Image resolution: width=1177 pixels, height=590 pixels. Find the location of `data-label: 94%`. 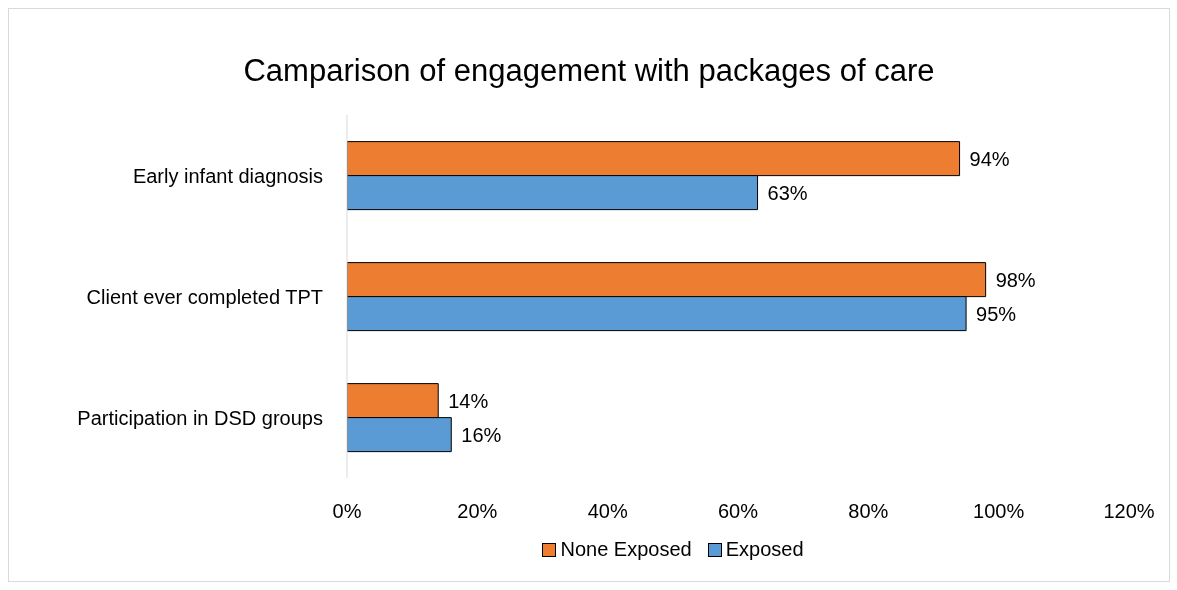

data-label: 94% is located at coordinates (989, 158).